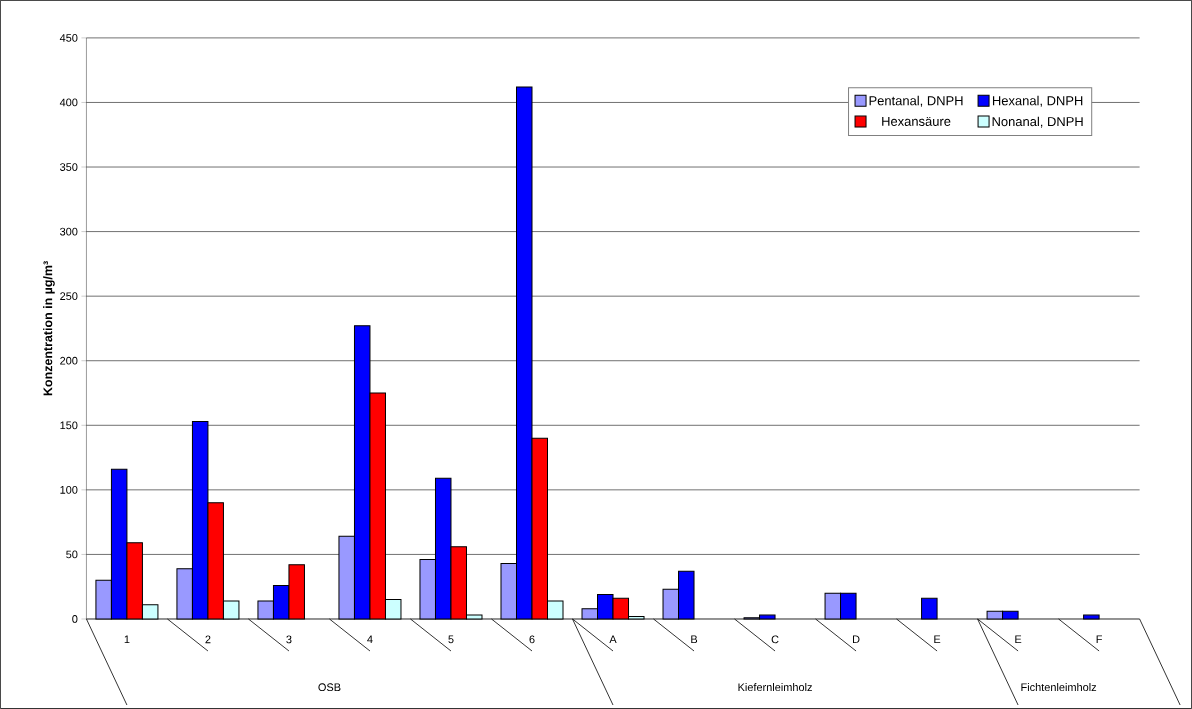  Describe the element at coordinates (72, 554) in the screenshot. I see `y-tick-label: 50` at that location.